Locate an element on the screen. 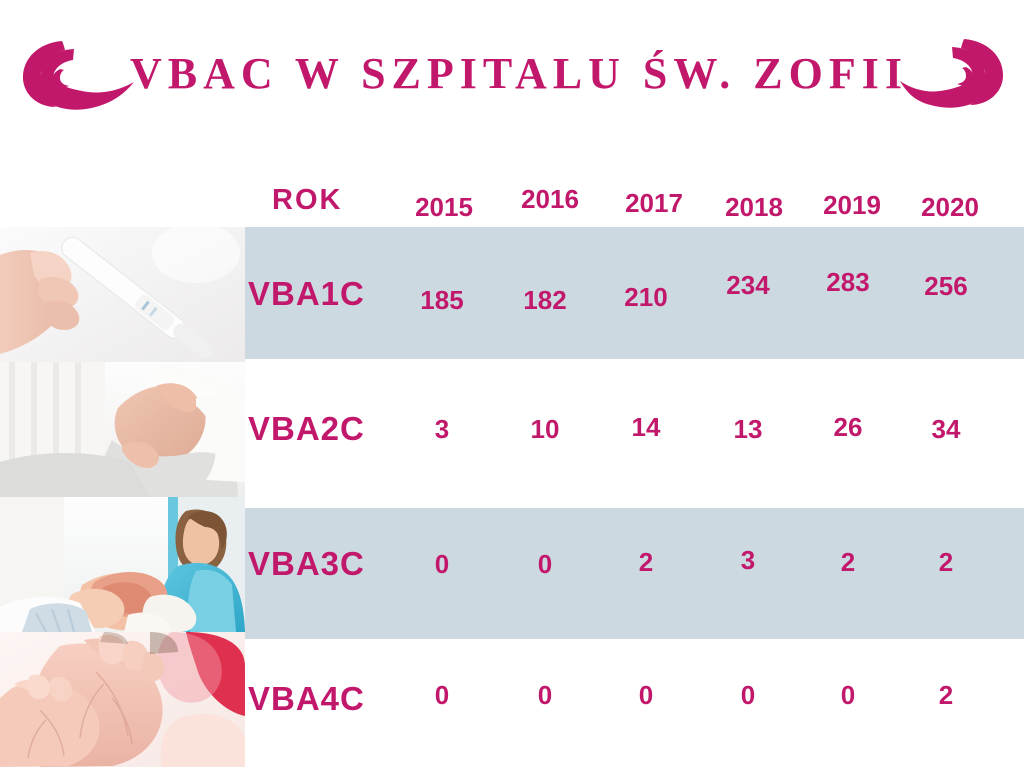 The width and height of the screenshot is (1024, 768). row-label-vba4c: VBA4C is located at coordinates (306, 698).